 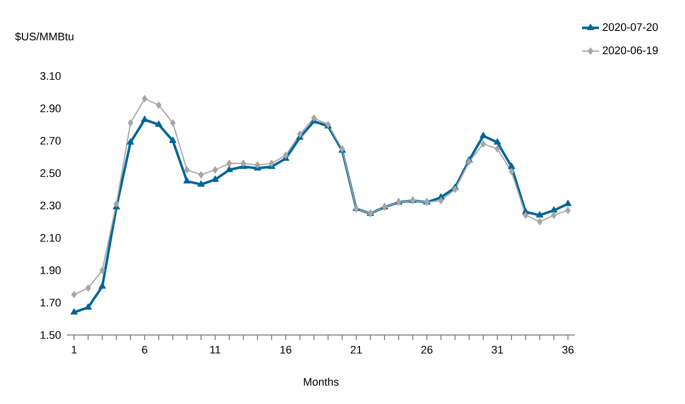 What do you see at coordinates (50, 302) in the screenshot?
I see `y-tick-label: 1.70` at bounding box center [50, 302].